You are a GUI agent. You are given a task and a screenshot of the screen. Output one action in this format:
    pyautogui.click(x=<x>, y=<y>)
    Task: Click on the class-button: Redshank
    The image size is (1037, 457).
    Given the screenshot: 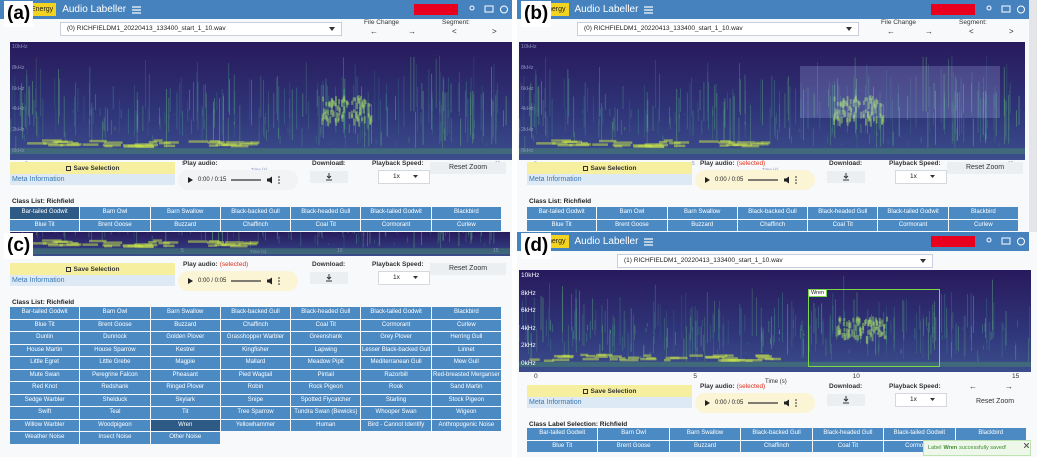 What is the action you would take?
    pyautogui.click(x=115, y=388)
    